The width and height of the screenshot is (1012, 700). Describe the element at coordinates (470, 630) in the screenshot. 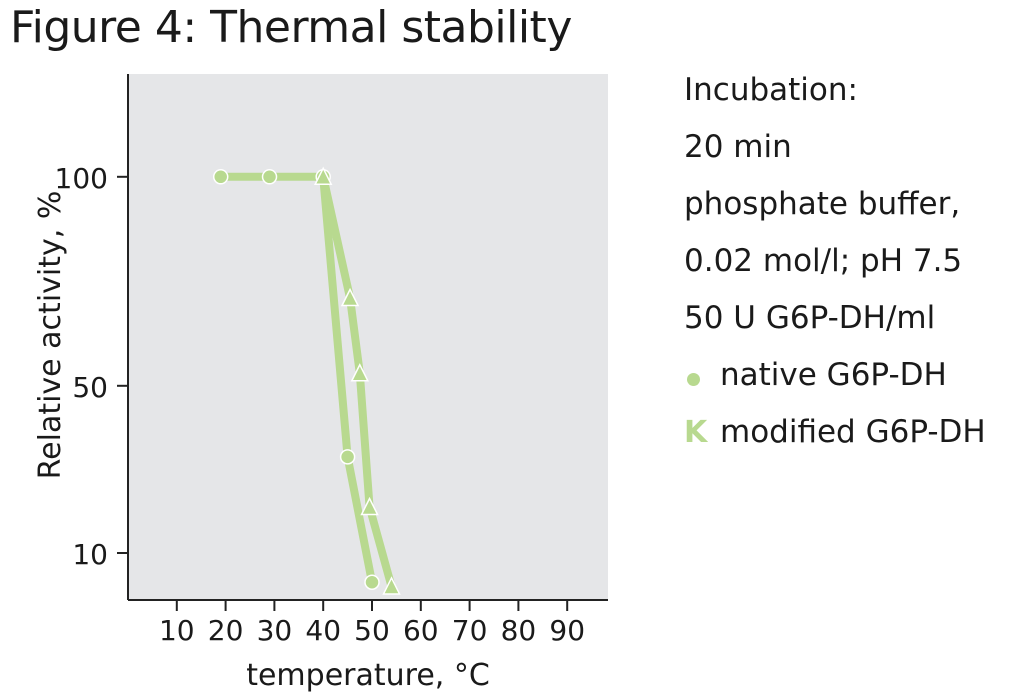

I see `x-tick-label: 70` at that location.